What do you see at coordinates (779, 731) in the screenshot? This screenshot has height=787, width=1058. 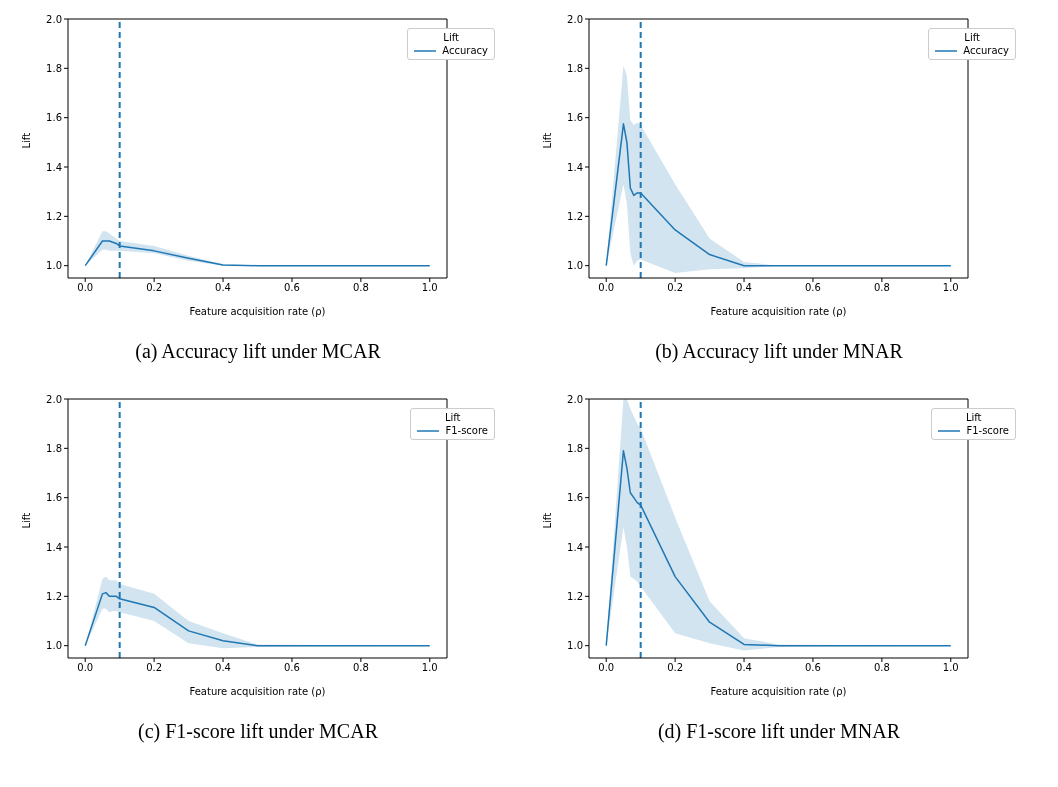 I see `text: (d) F1-score lift under MNAR` at bounding box center [779, 731].